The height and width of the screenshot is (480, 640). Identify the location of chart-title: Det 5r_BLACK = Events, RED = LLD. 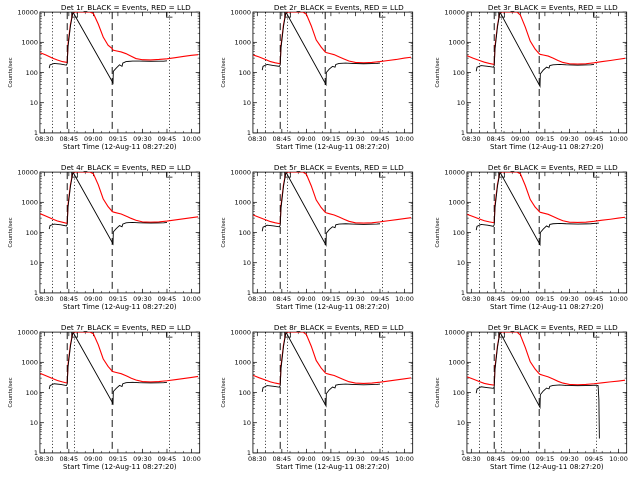
(339, 167).